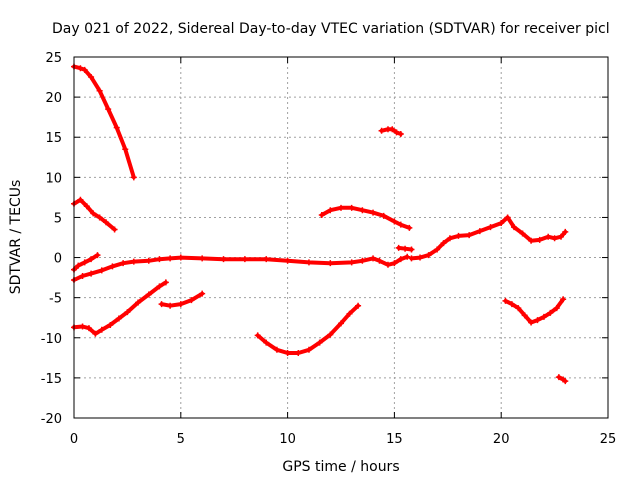 Image resolution: width=640 pixels, height=480 pixels. I want to click on y-axis-label: SDTVAR / TECUs, so click(16, 237).